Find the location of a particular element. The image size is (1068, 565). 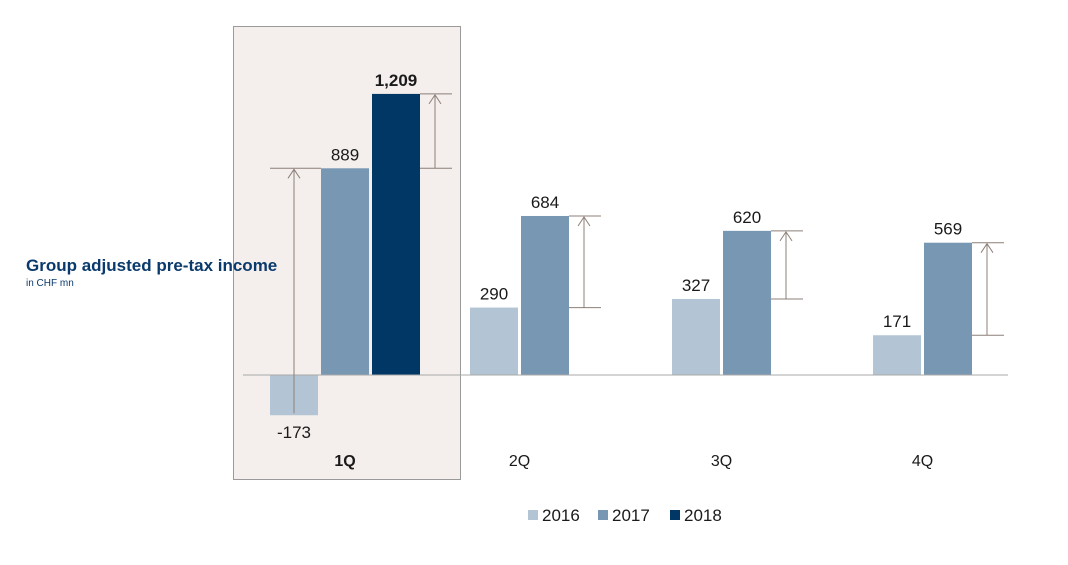

arrow-head-1q-a is located at coordinates (294, 173).